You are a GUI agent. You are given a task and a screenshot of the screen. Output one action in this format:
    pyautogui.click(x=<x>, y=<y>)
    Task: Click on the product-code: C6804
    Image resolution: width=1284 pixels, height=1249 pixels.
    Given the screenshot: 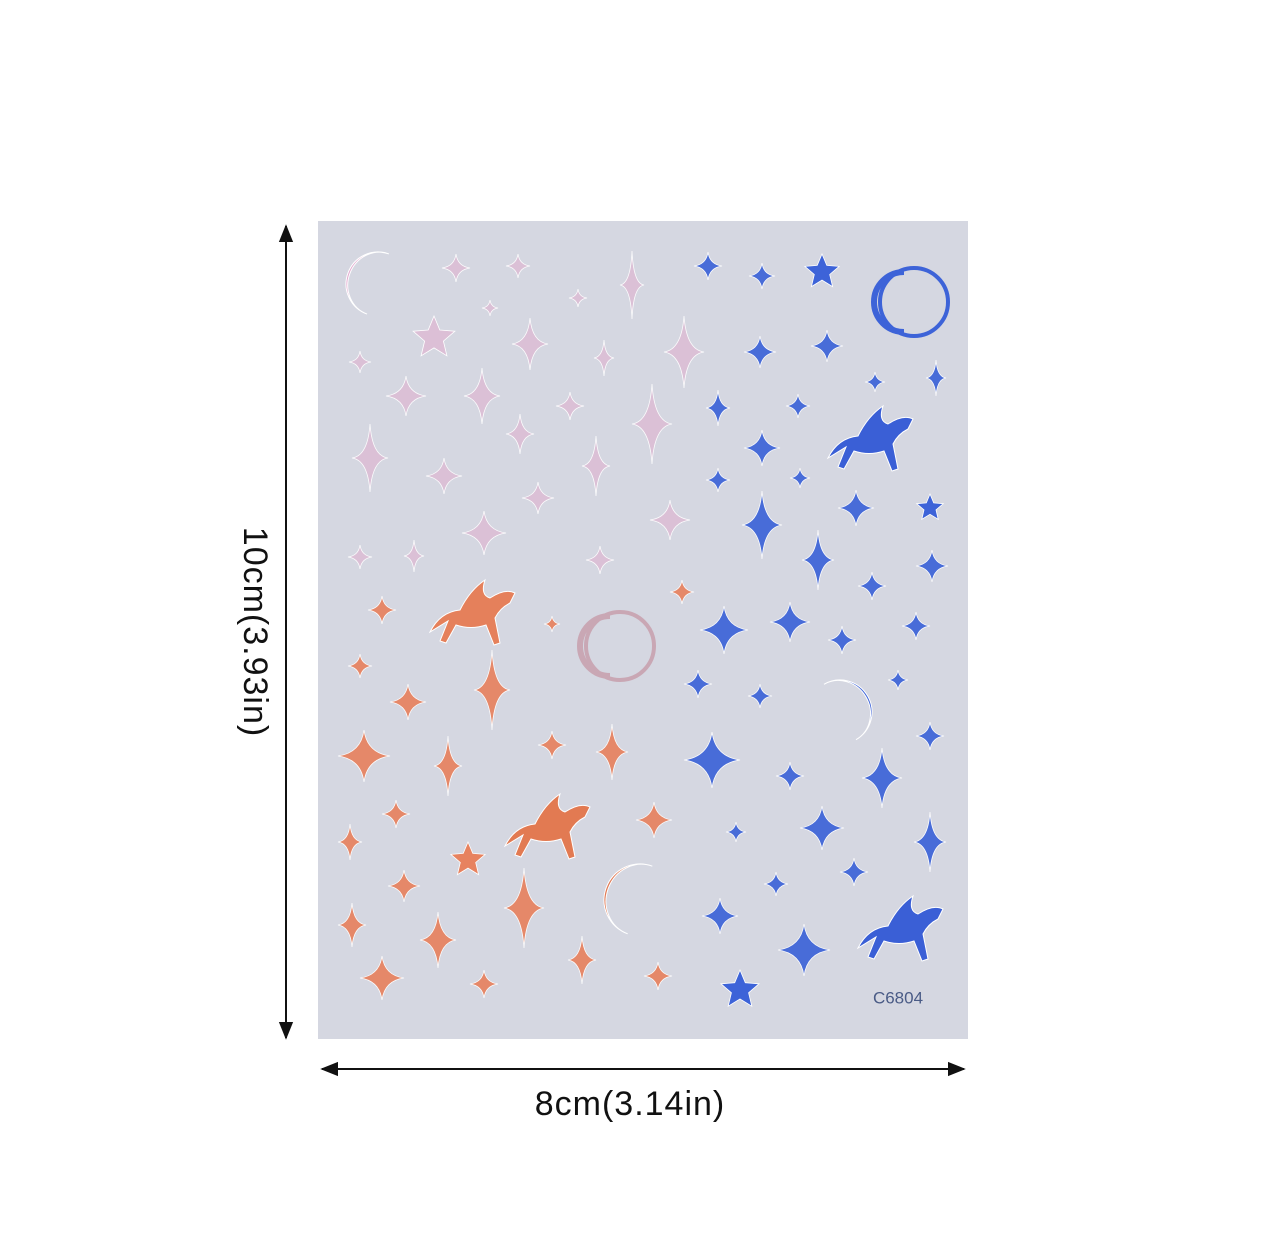 What is the action you would take?
    pyautogui.click(x=898, y=997)
    